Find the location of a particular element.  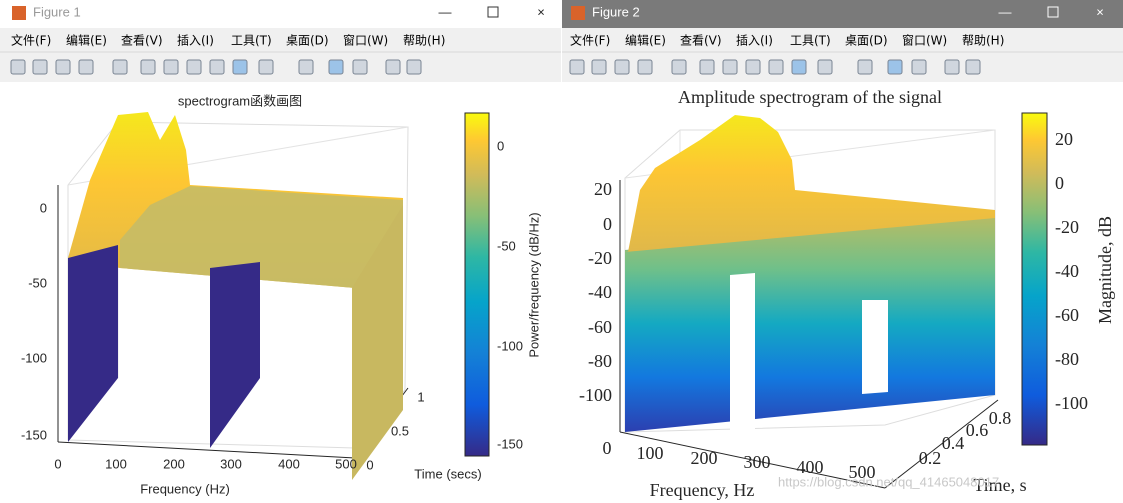

z-tick-label: -20 is located at coordinates (600, 258).